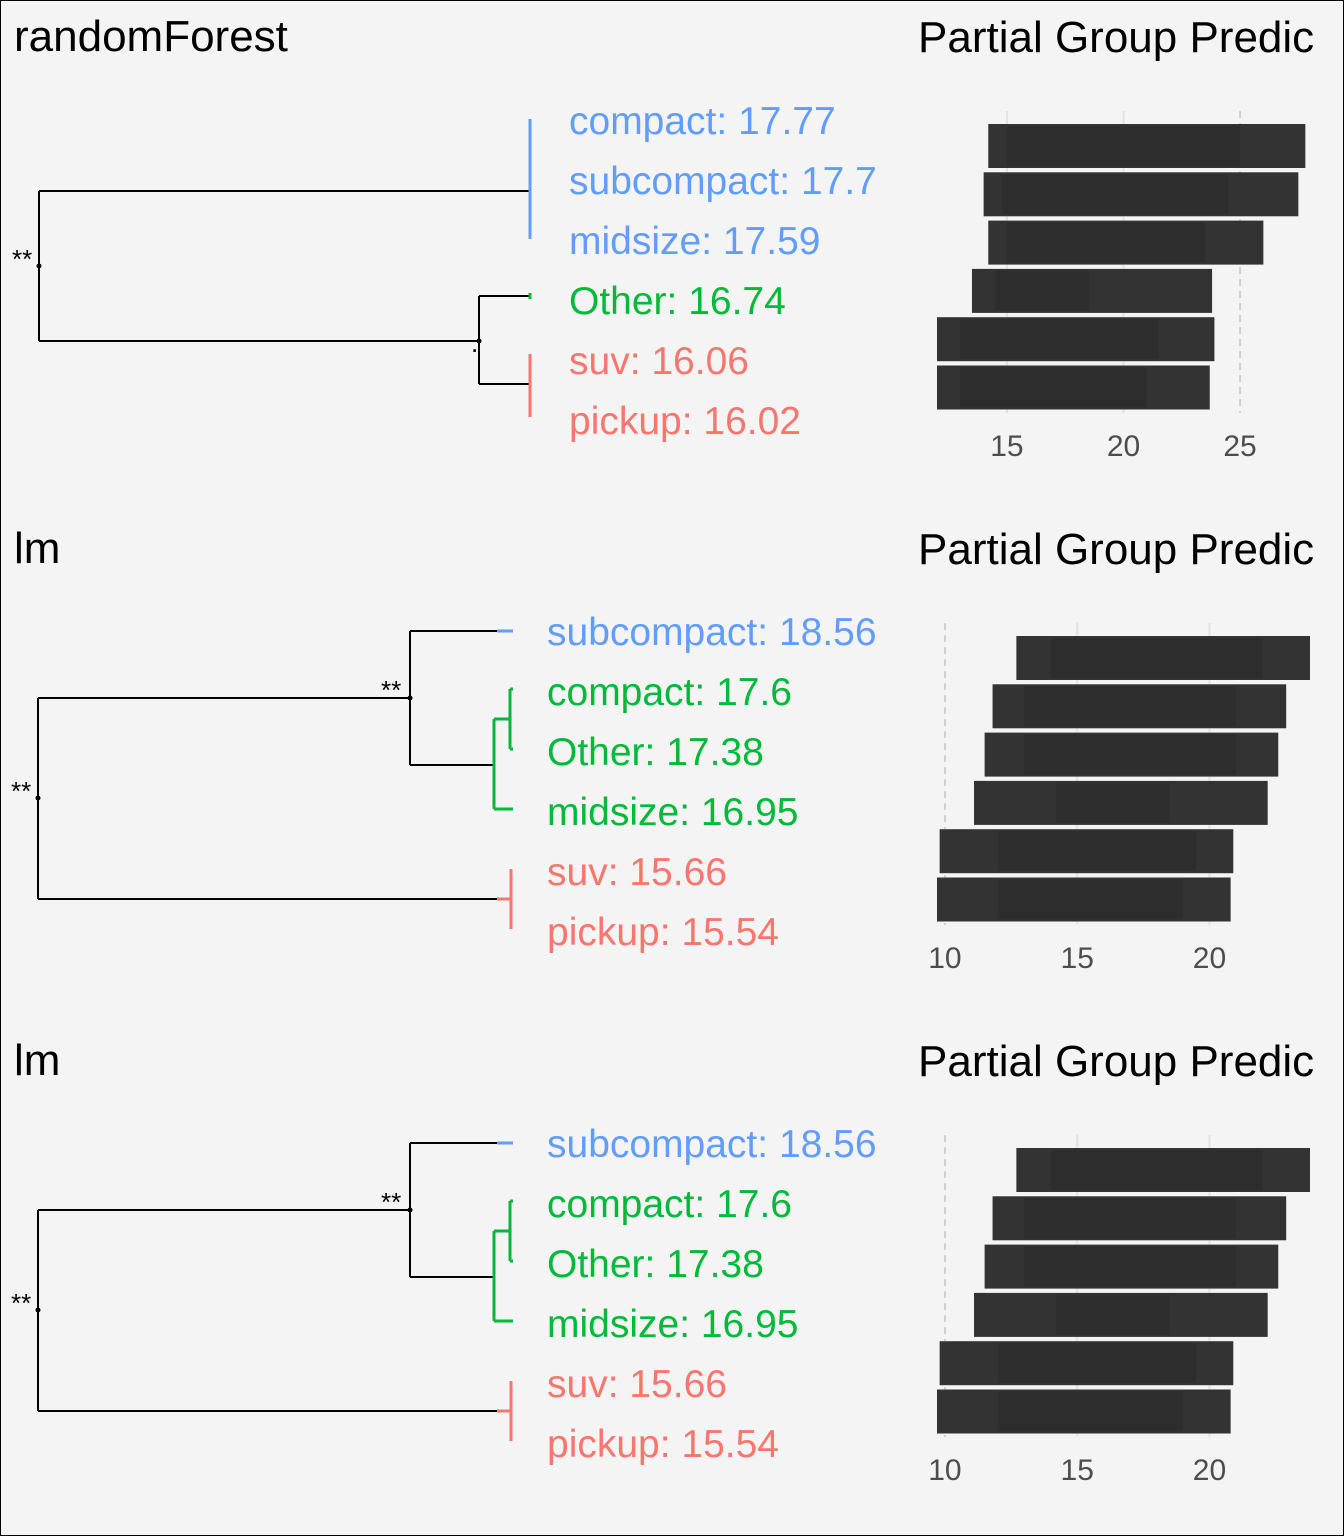 This screenshot has width=1344, height=1536. Describe the element at coordinates (694, 241) in the screenshot. I see `leaf-label: midsize: 17.59` at that location.